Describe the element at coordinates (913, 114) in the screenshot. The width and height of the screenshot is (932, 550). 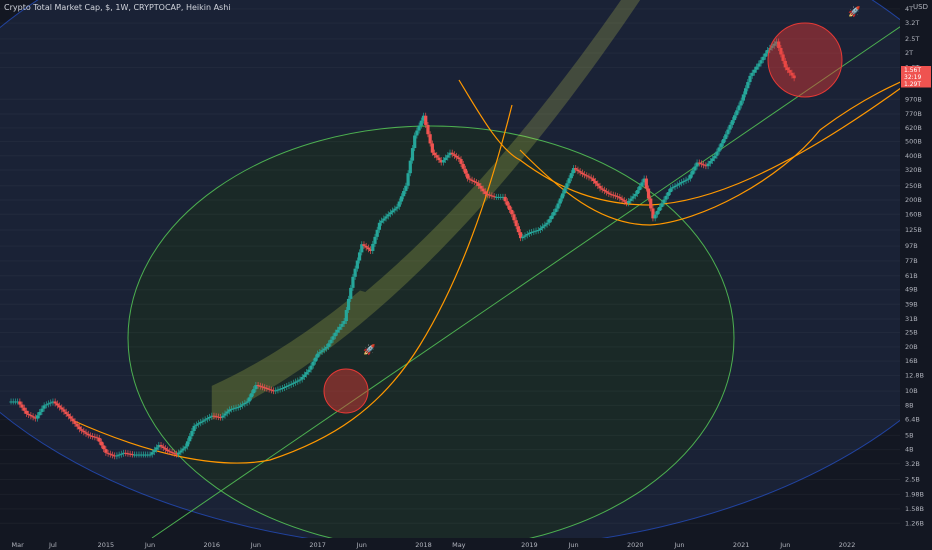
I see `y-tick-label: 770B` at that location.